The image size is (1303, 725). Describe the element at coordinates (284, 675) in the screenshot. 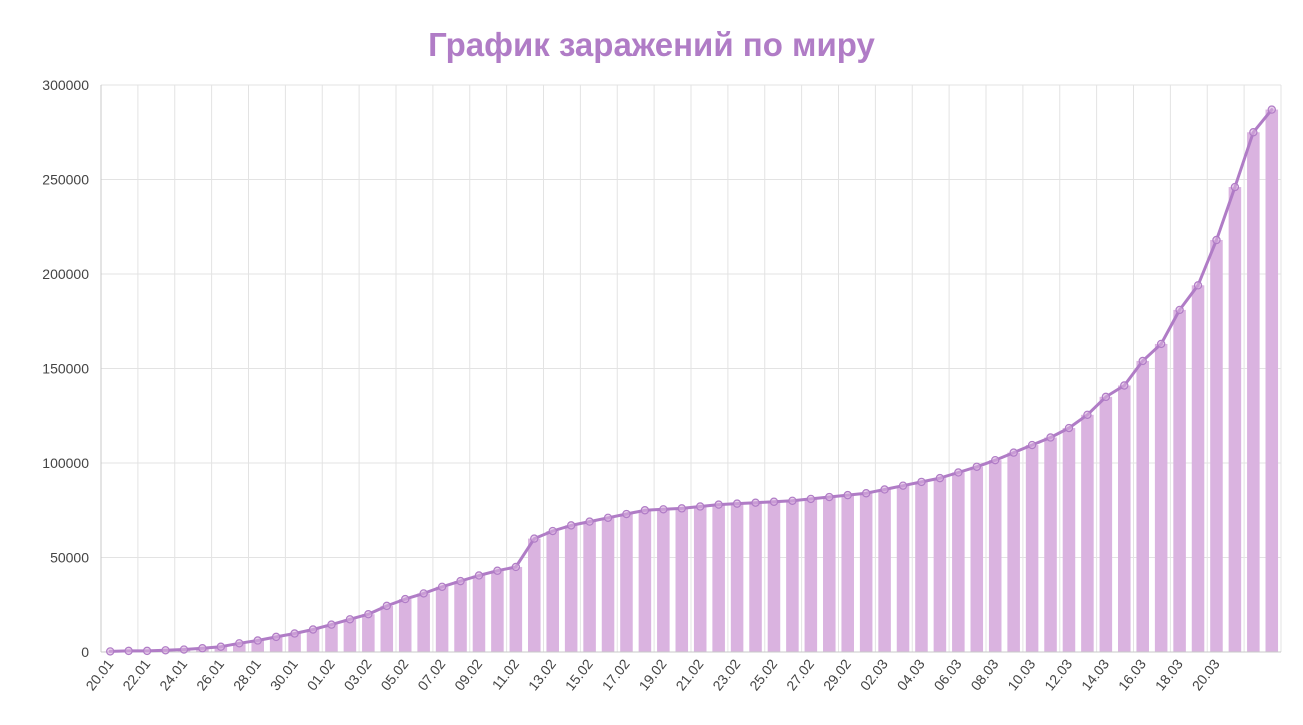

I see `x-tick-label: 30.01` at that location.